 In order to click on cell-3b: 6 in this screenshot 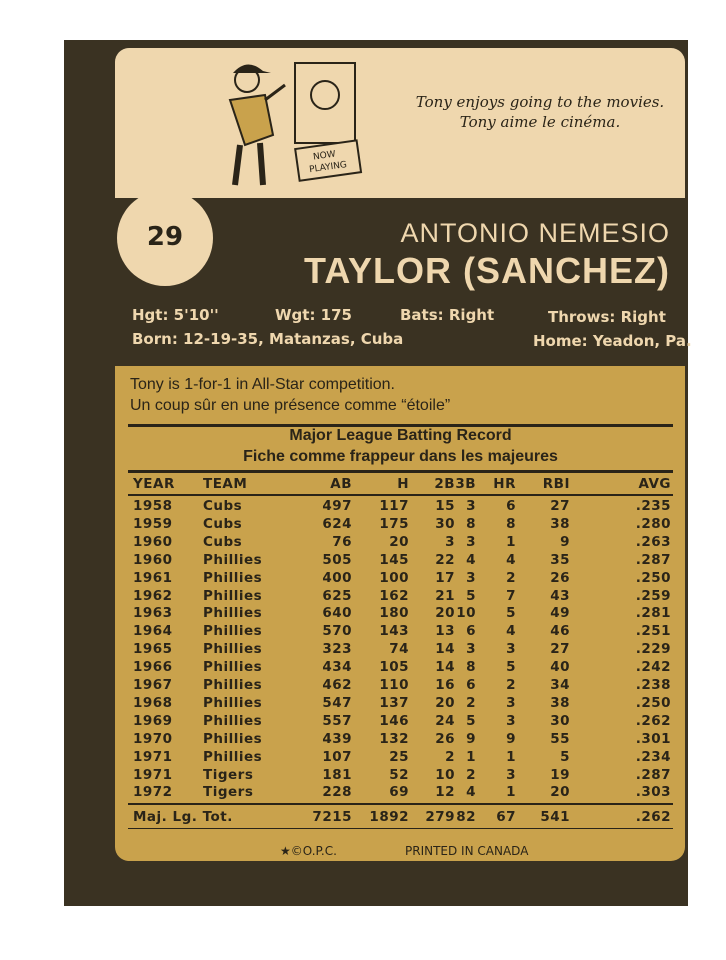, I will do `click(471, 631)`.